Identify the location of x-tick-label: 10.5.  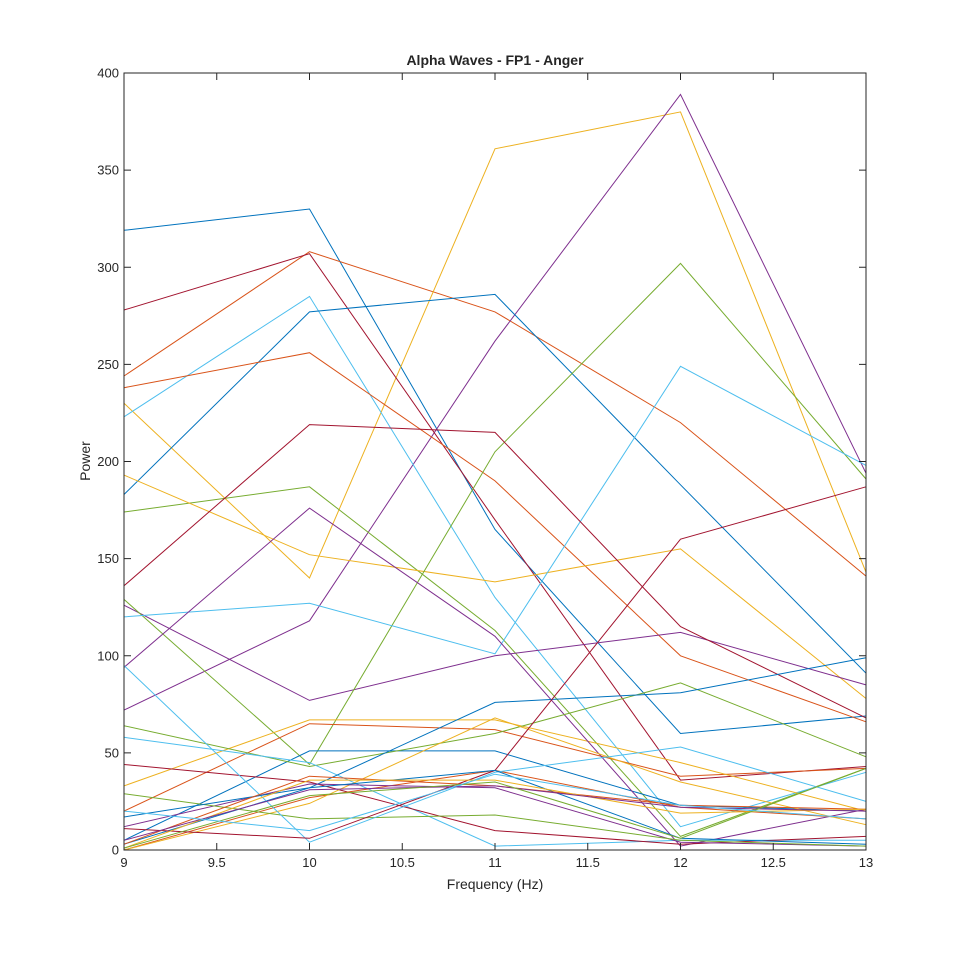
(402, 862).